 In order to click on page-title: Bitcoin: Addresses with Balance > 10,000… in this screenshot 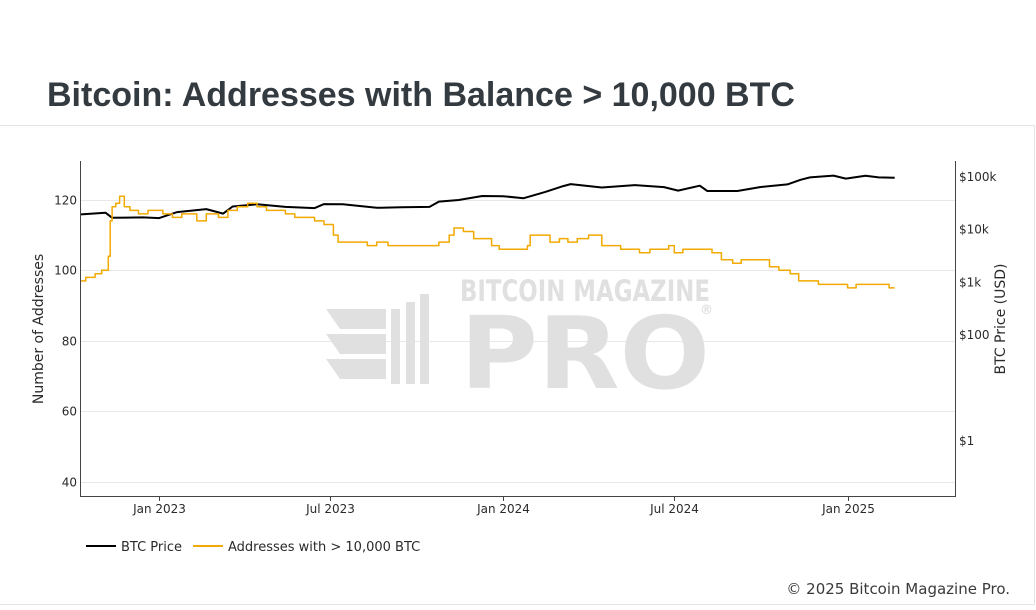, I will do `click(421, 95)`.